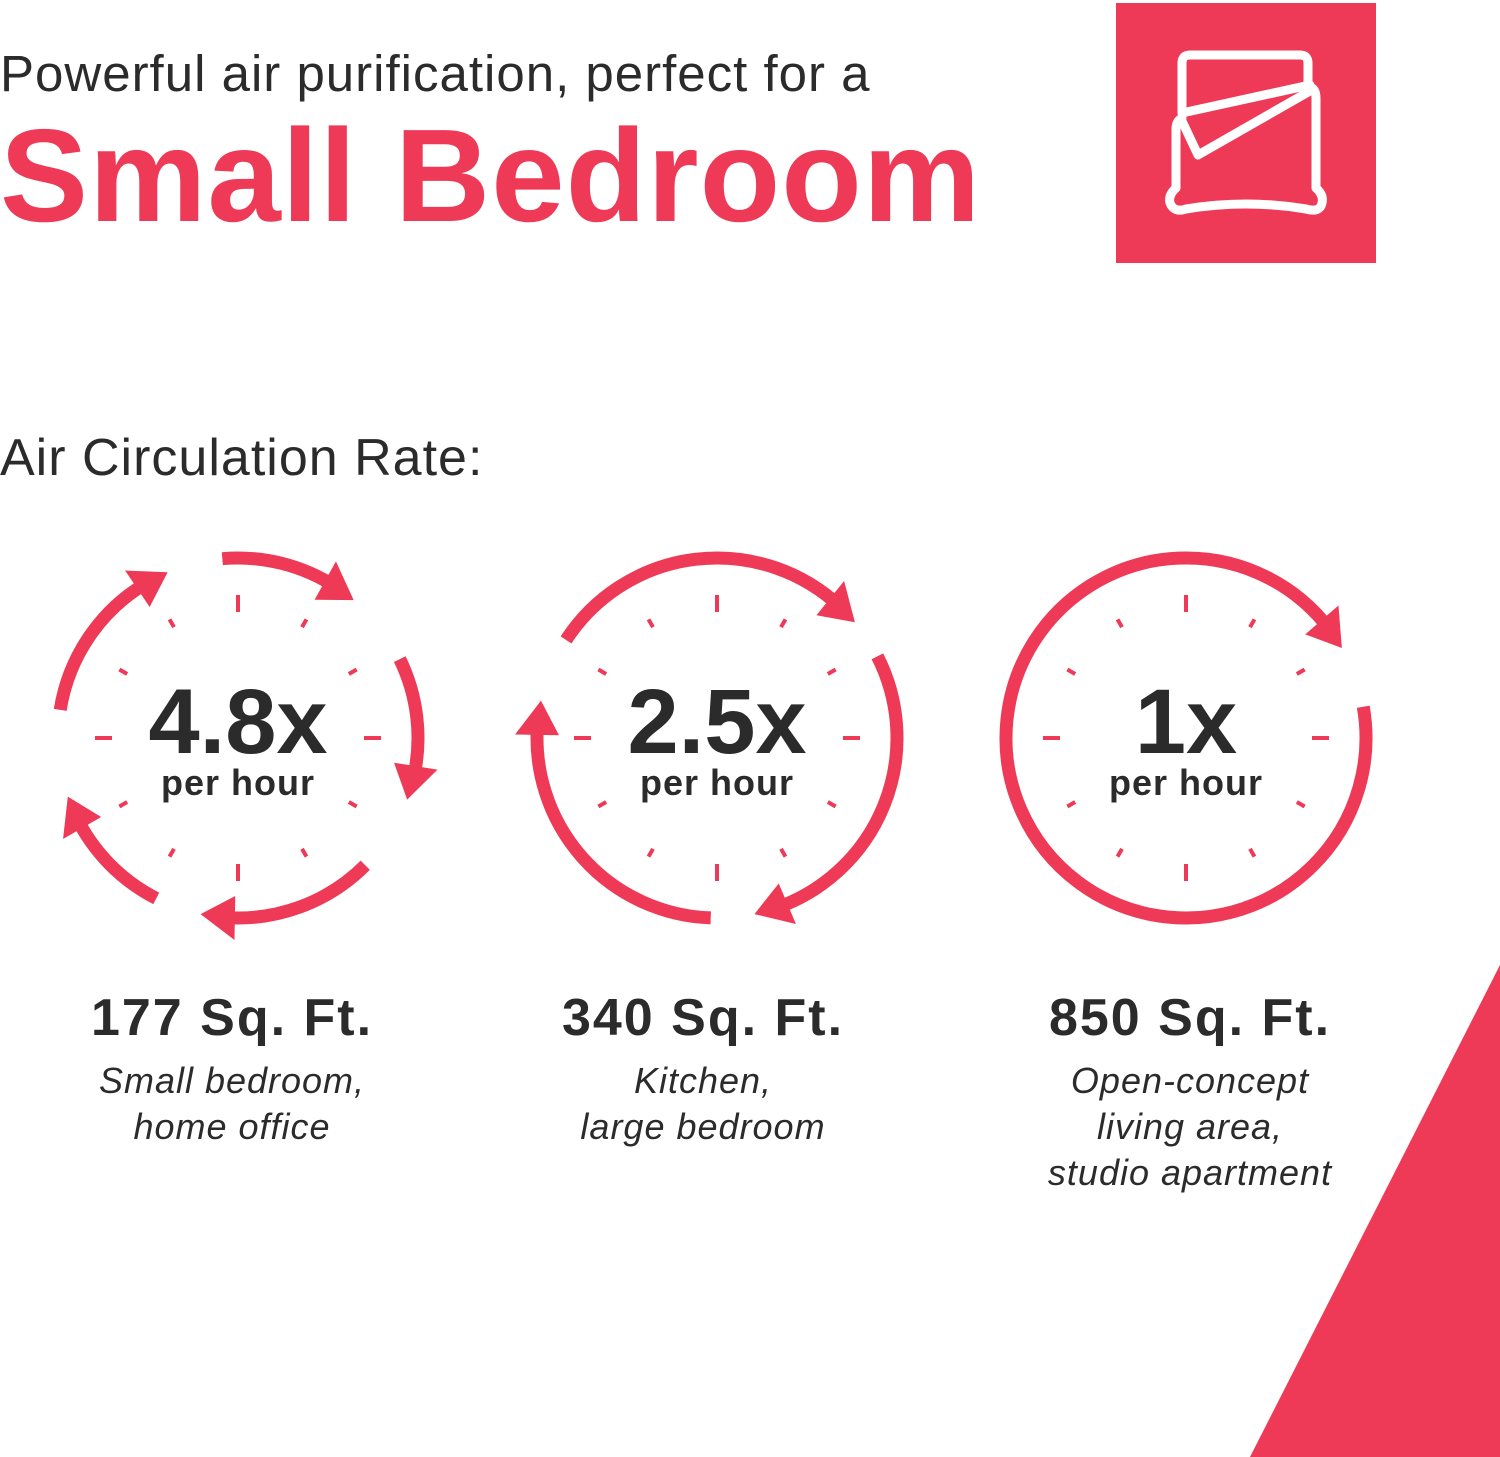  I want to click on room-description: Kitchen, large bedroom, so click(703, 1104).